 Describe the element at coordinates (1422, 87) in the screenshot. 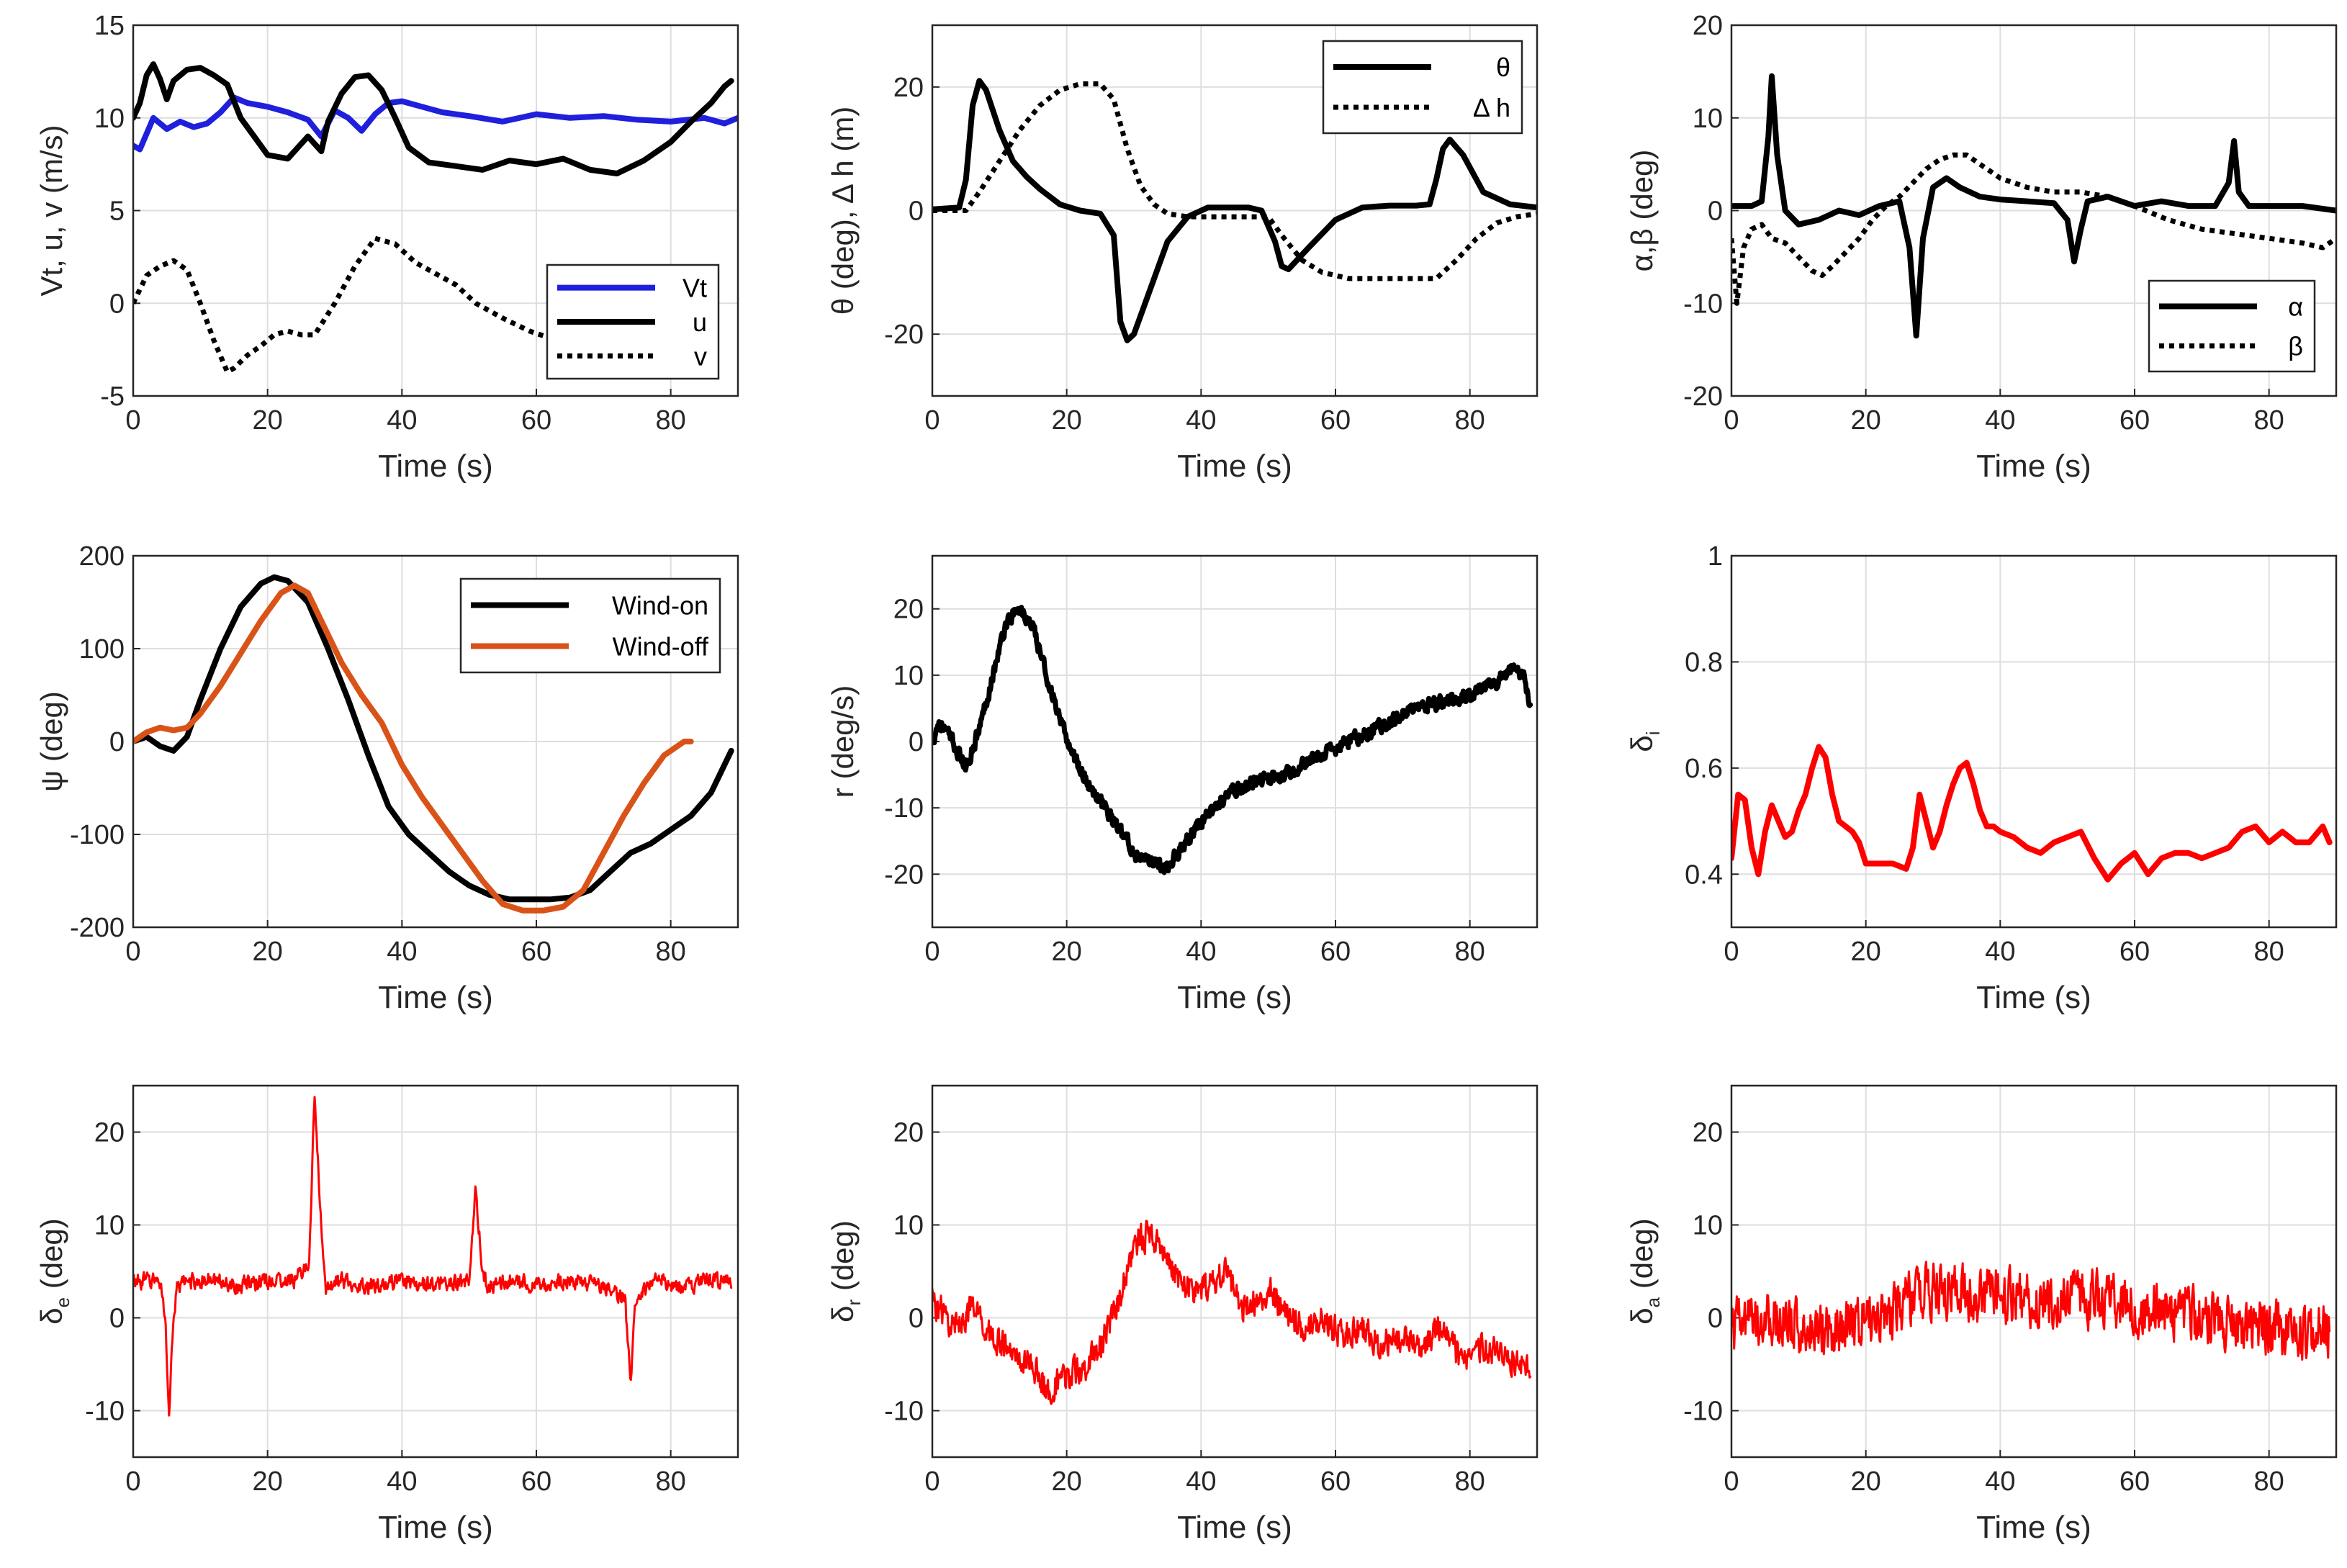

I see `legend: θ Δ h` at that location.